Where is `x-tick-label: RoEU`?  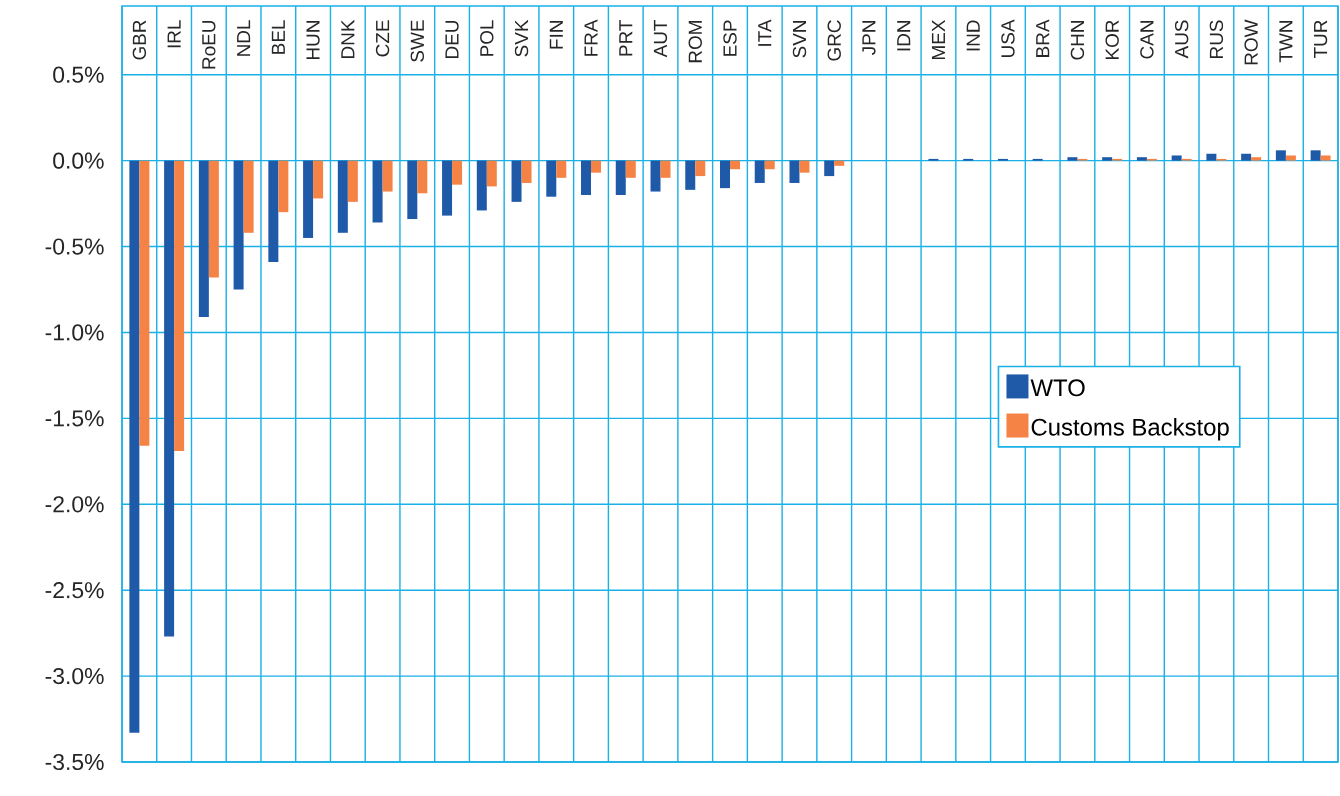
x-tick-label: RoEU is located at coordinates (209, 44).